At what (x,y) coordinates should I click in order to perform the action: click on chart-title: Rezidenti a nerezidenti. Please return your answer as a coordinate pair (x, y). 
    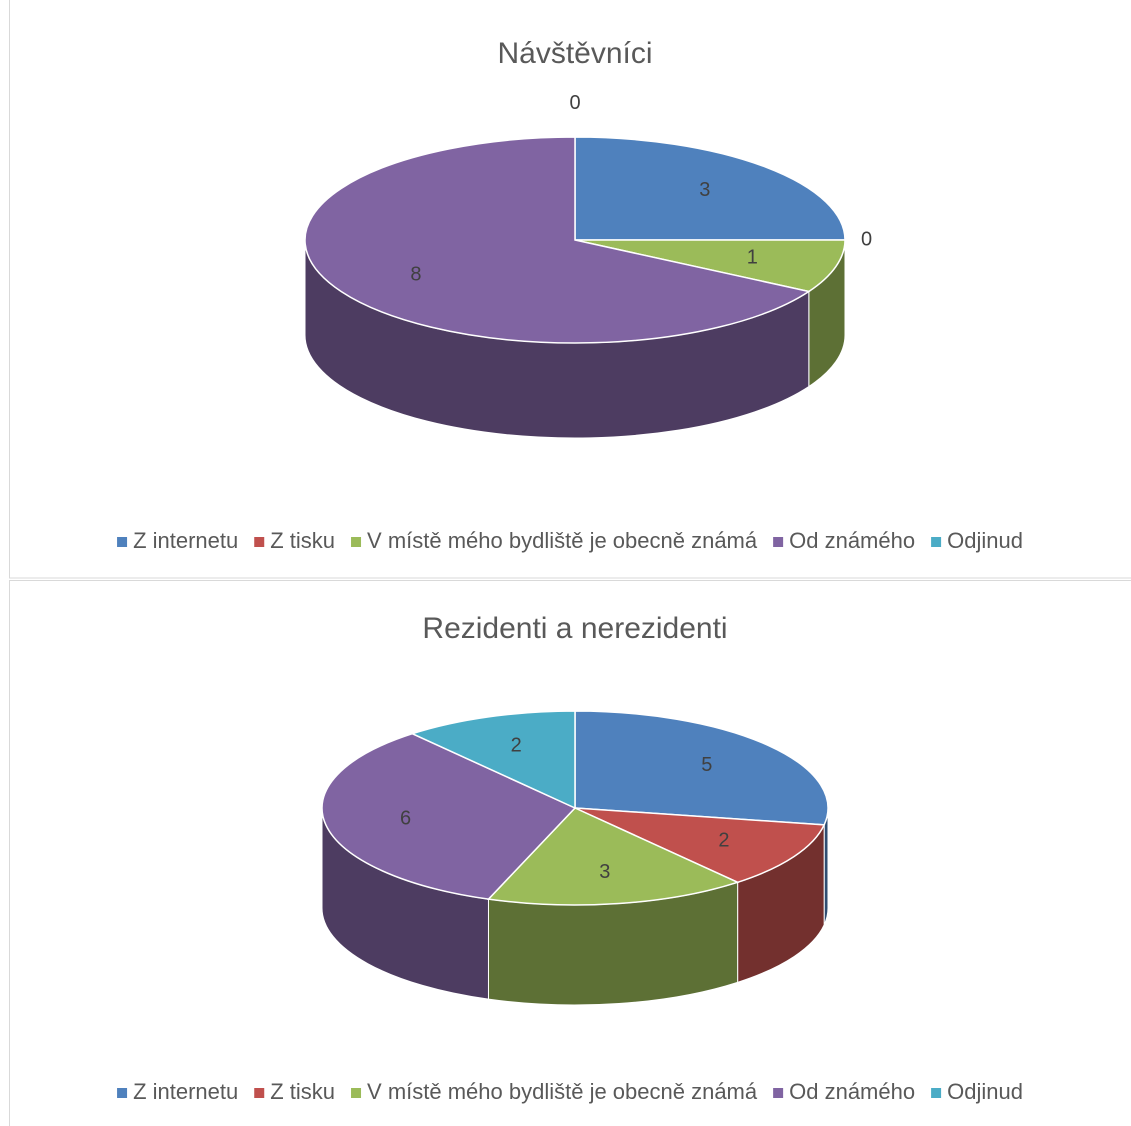
    Looking at the image, I should click on (574, 628).